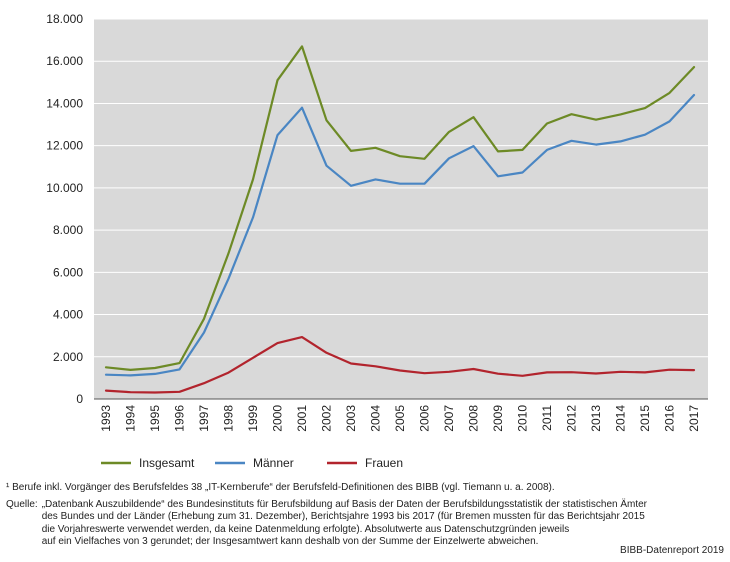 This screenshot has width=730, height=562. I want to click on y-tick-label: 16.000, so click(64, 61).